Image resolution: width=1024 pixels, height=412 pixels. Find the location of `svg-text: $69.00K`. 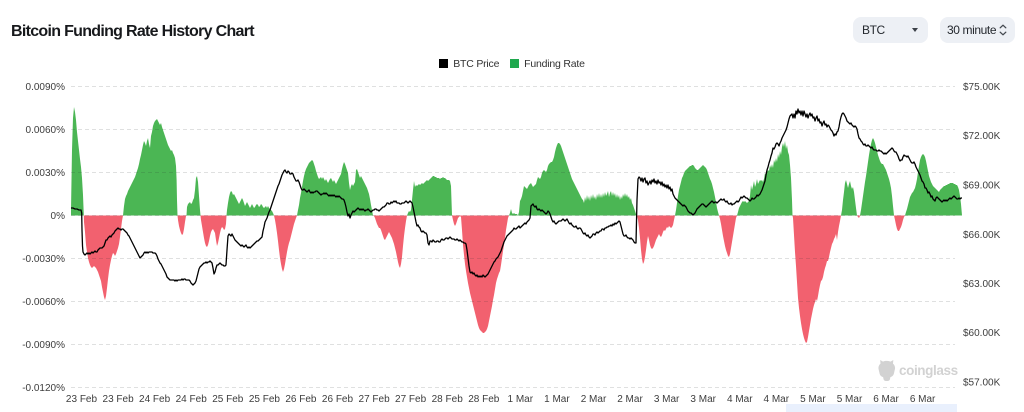

svg-text: $69.00K is located at coordinates (982, 186).